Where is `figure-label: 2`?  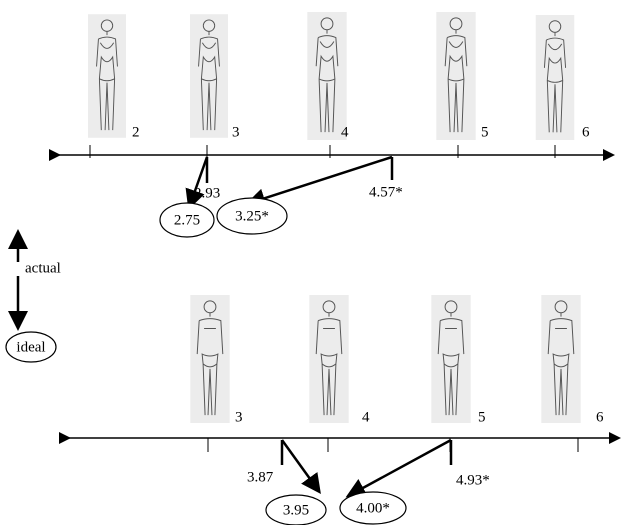 figure-label: 2 is located at coordinates (136, 132).